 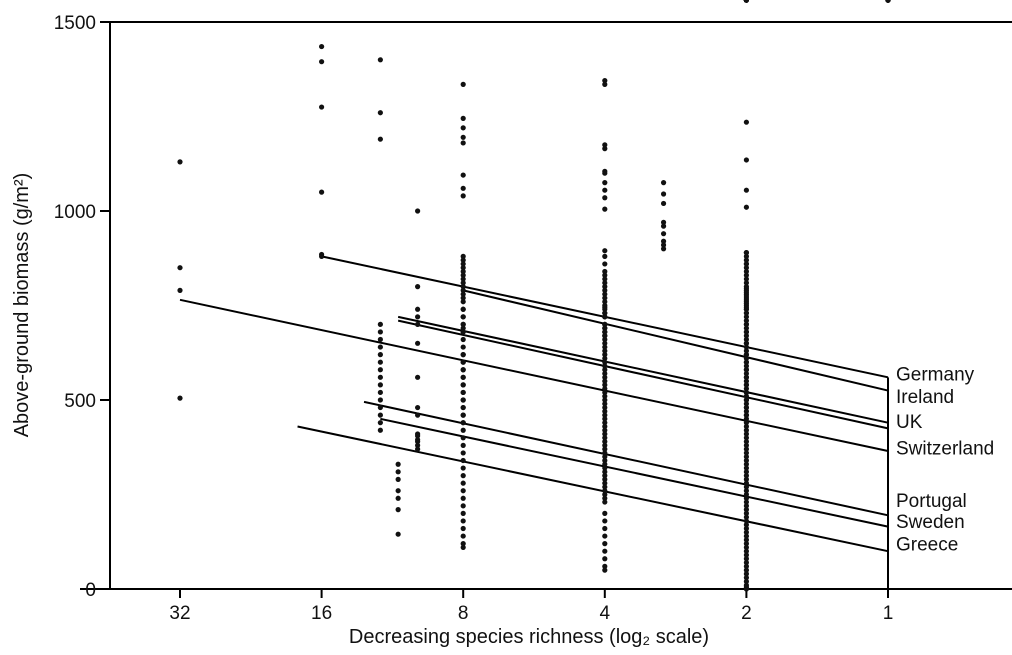 I want to click on series-label-ireland: Ireland, so click(x=925, y=397).